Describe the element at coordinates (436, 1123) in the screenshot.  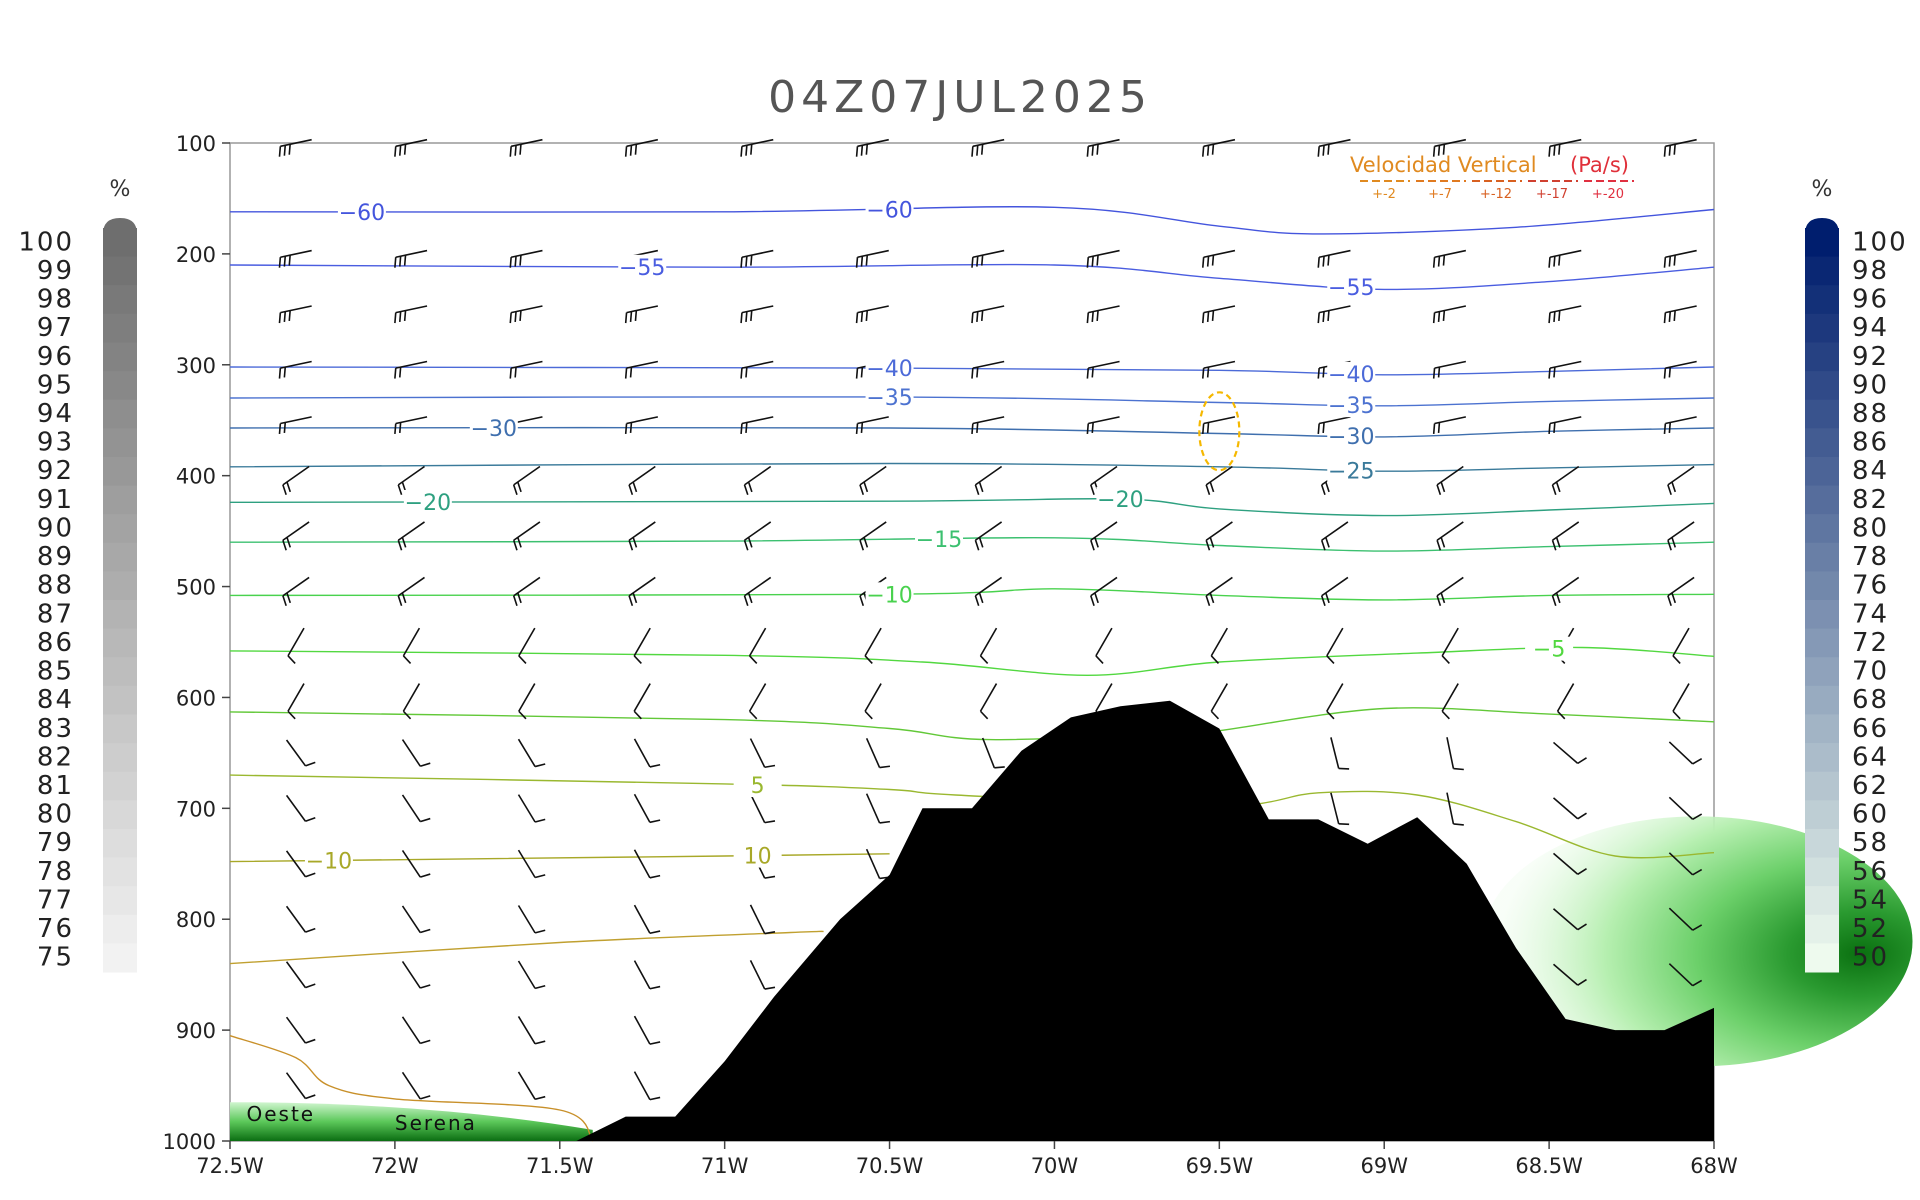
I see `place-label: Serena` at that location.